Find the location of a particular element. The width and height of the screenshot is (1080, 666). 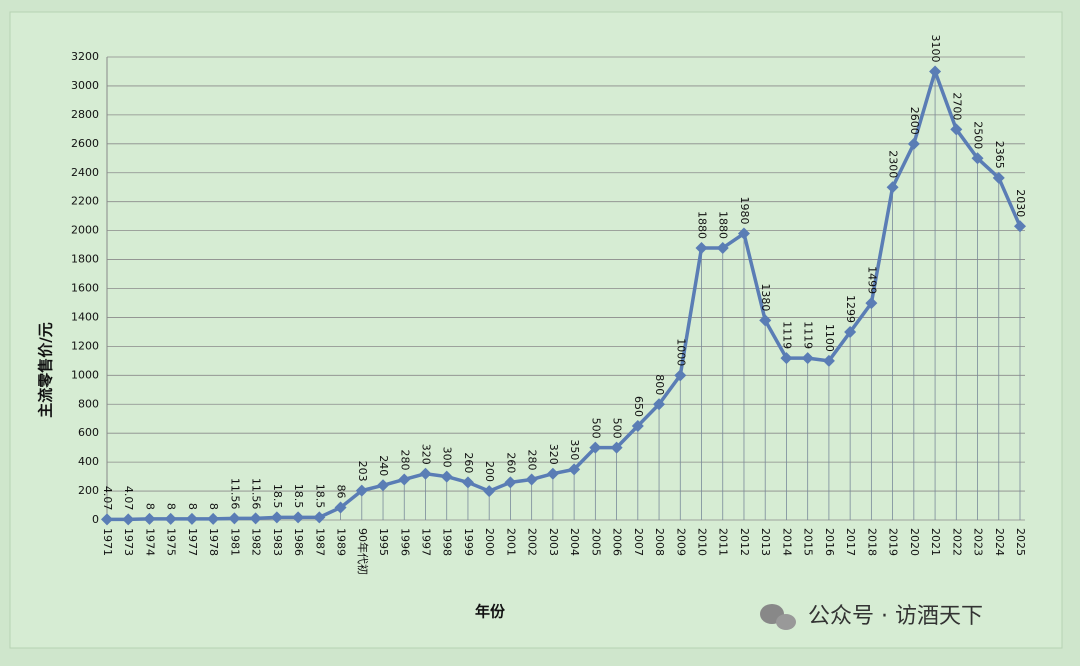

x-tick-label: 2009 is located at coordinates (680, 542).